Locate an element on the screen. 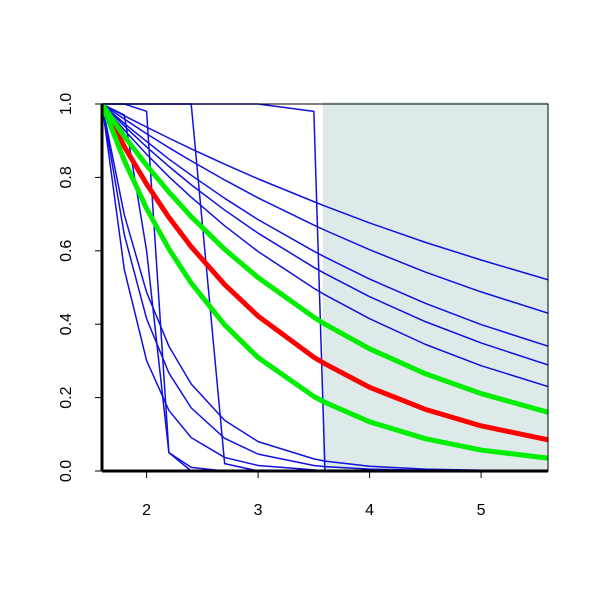 The width and height of the screenshot is (600, 600). y-tick-label: 1.0 is located at coordinates (66, 104).